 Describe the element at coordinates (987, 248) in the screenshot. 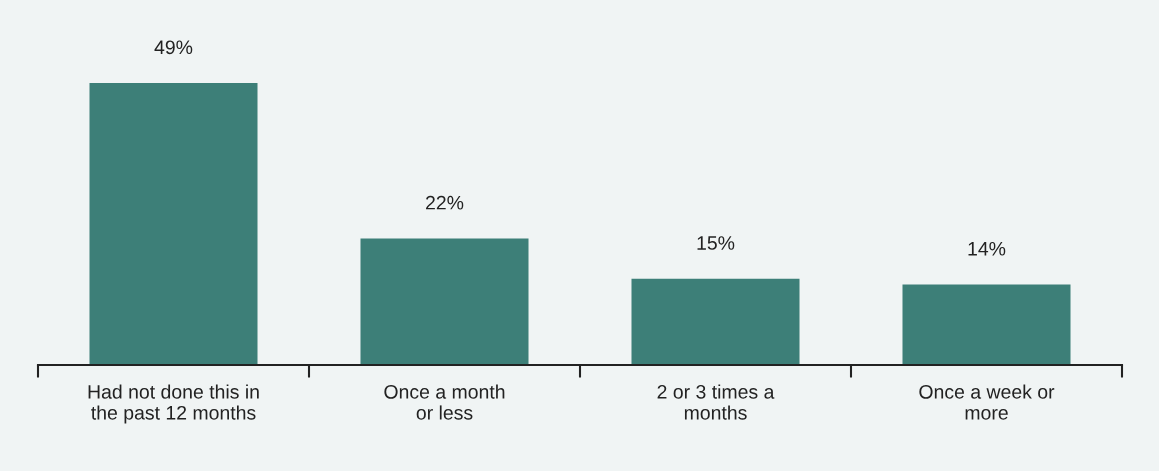

I see `data-label: 14%` at that location.